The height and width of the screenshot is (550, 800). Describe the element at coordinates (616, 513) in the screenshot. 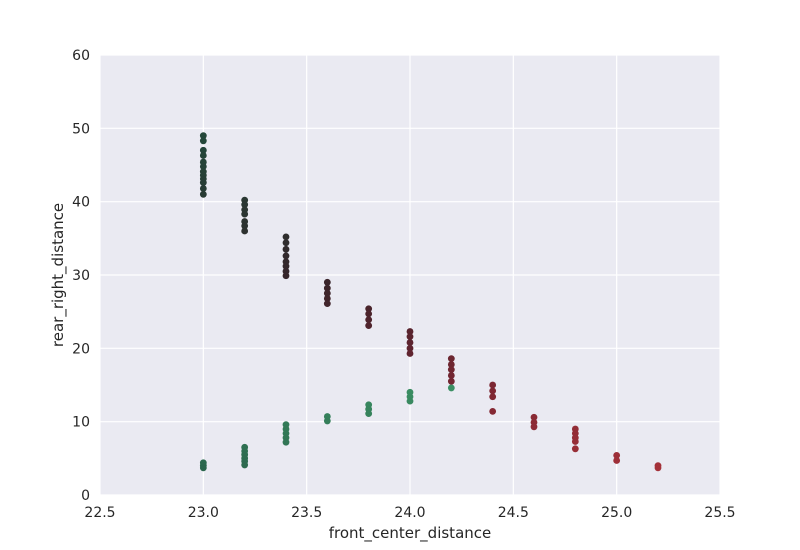

I see `x-tick-label: 25.0` at that location.